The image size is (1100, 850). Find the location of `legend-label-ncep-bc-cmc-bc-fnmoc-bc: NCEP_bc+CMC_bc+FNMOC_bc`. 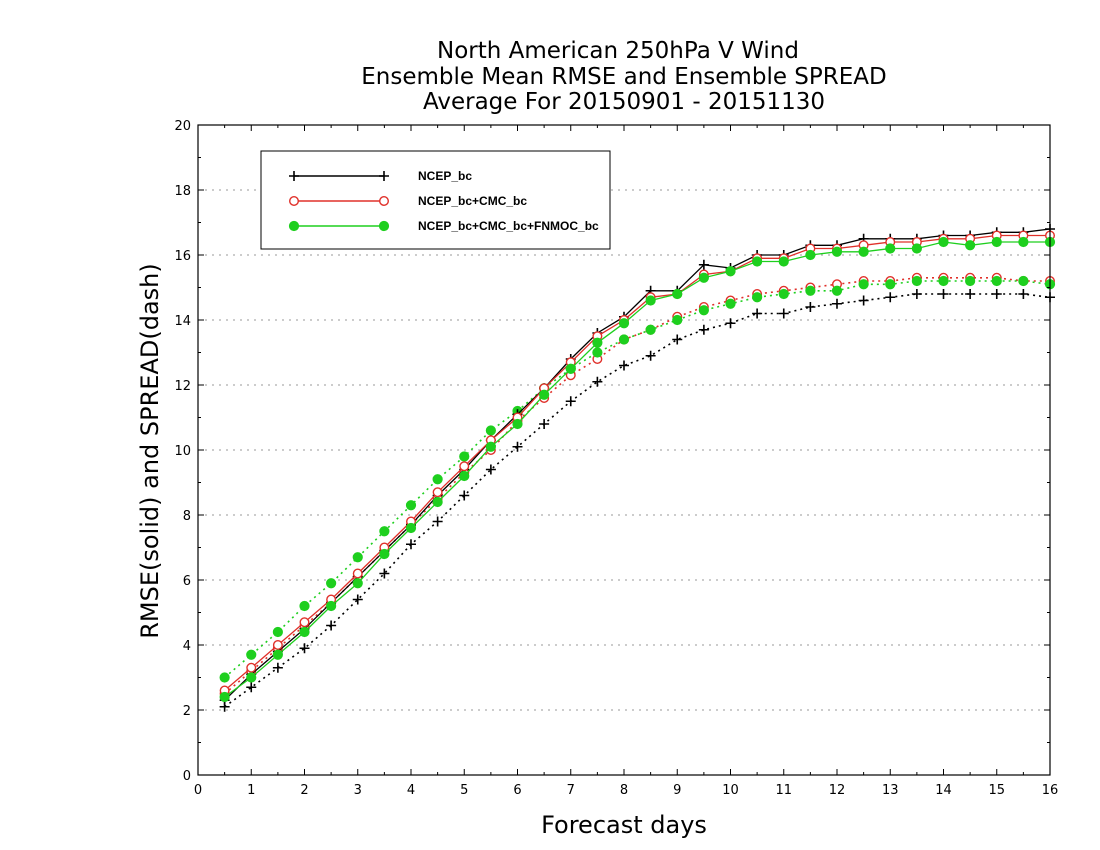

legend-label-ncep-bc-cmc-bc-fnmoc-bc: NCEP_bc+CMC_bc+FNMOC_bc is located at coordinates (508, 226).